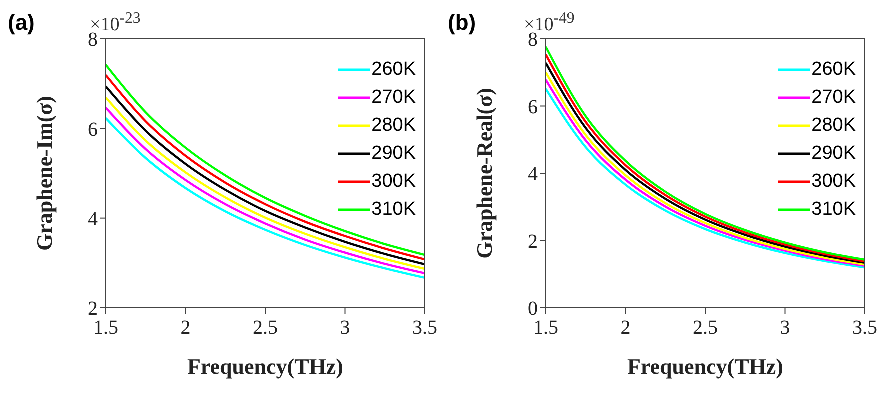  I want to click on y-axis-title: Graphene-Im(σ), so click(44, 173).